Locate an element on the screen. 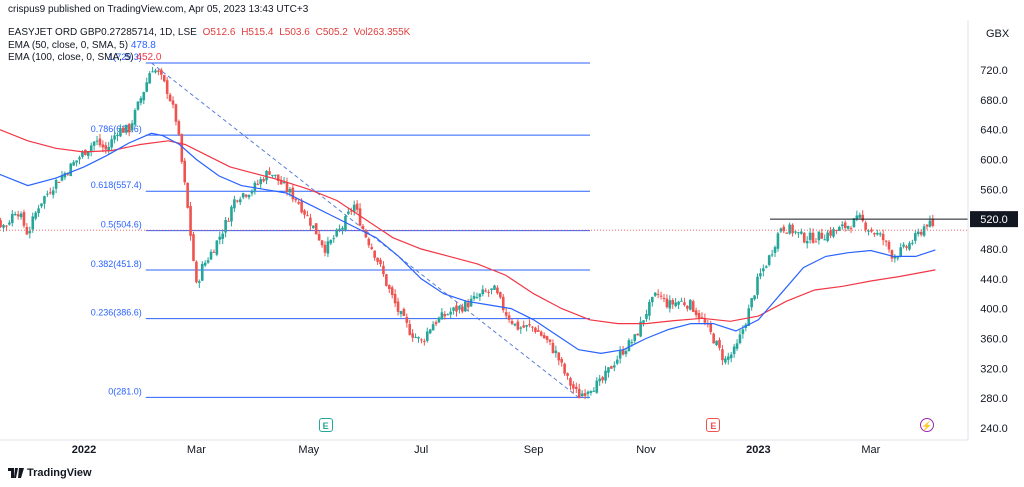 The width and height of the screenshot is (1024, 487). ohlc-open: O512.6 is located at coordinates (219, 32).